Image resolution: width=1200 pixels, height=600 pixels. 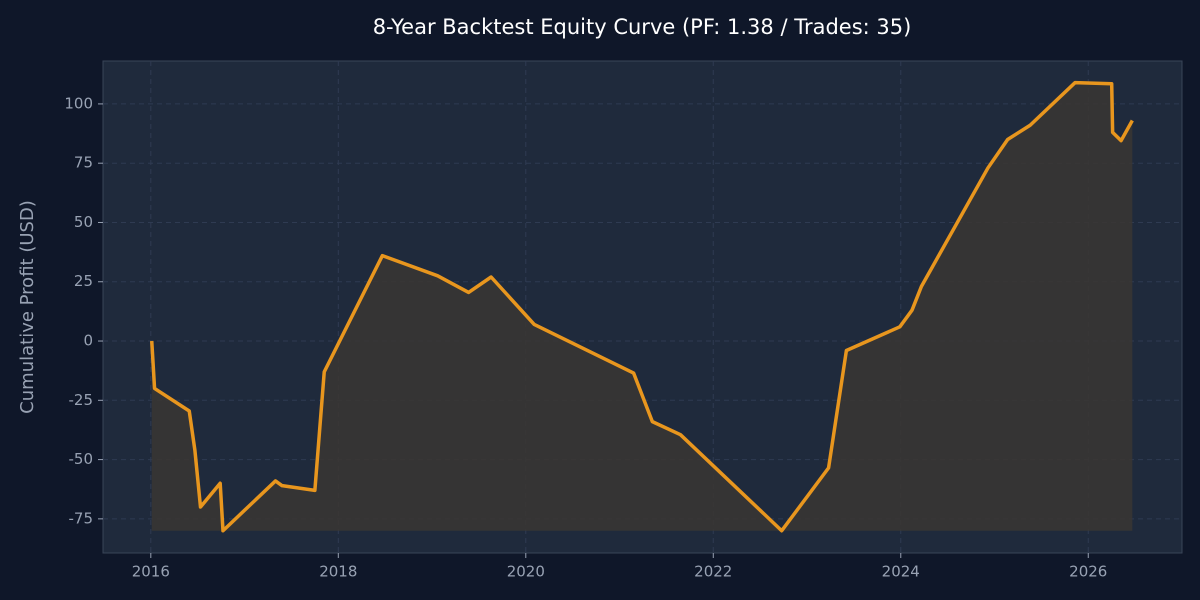 What do you see at coordinates (713, 572) in the screenshot?
I see `x-tick-label: 2022` at bounding box center [713, 572].